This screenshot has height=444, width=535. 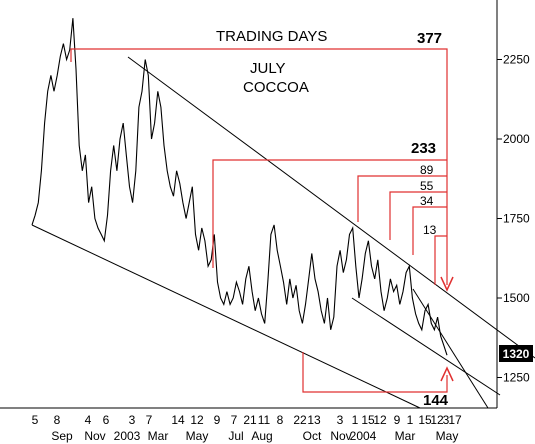 What do you see at coordinates (106, 420) in the screenshot?
I see `time-axis-day-label: 6` at bounding box center [106, 420].